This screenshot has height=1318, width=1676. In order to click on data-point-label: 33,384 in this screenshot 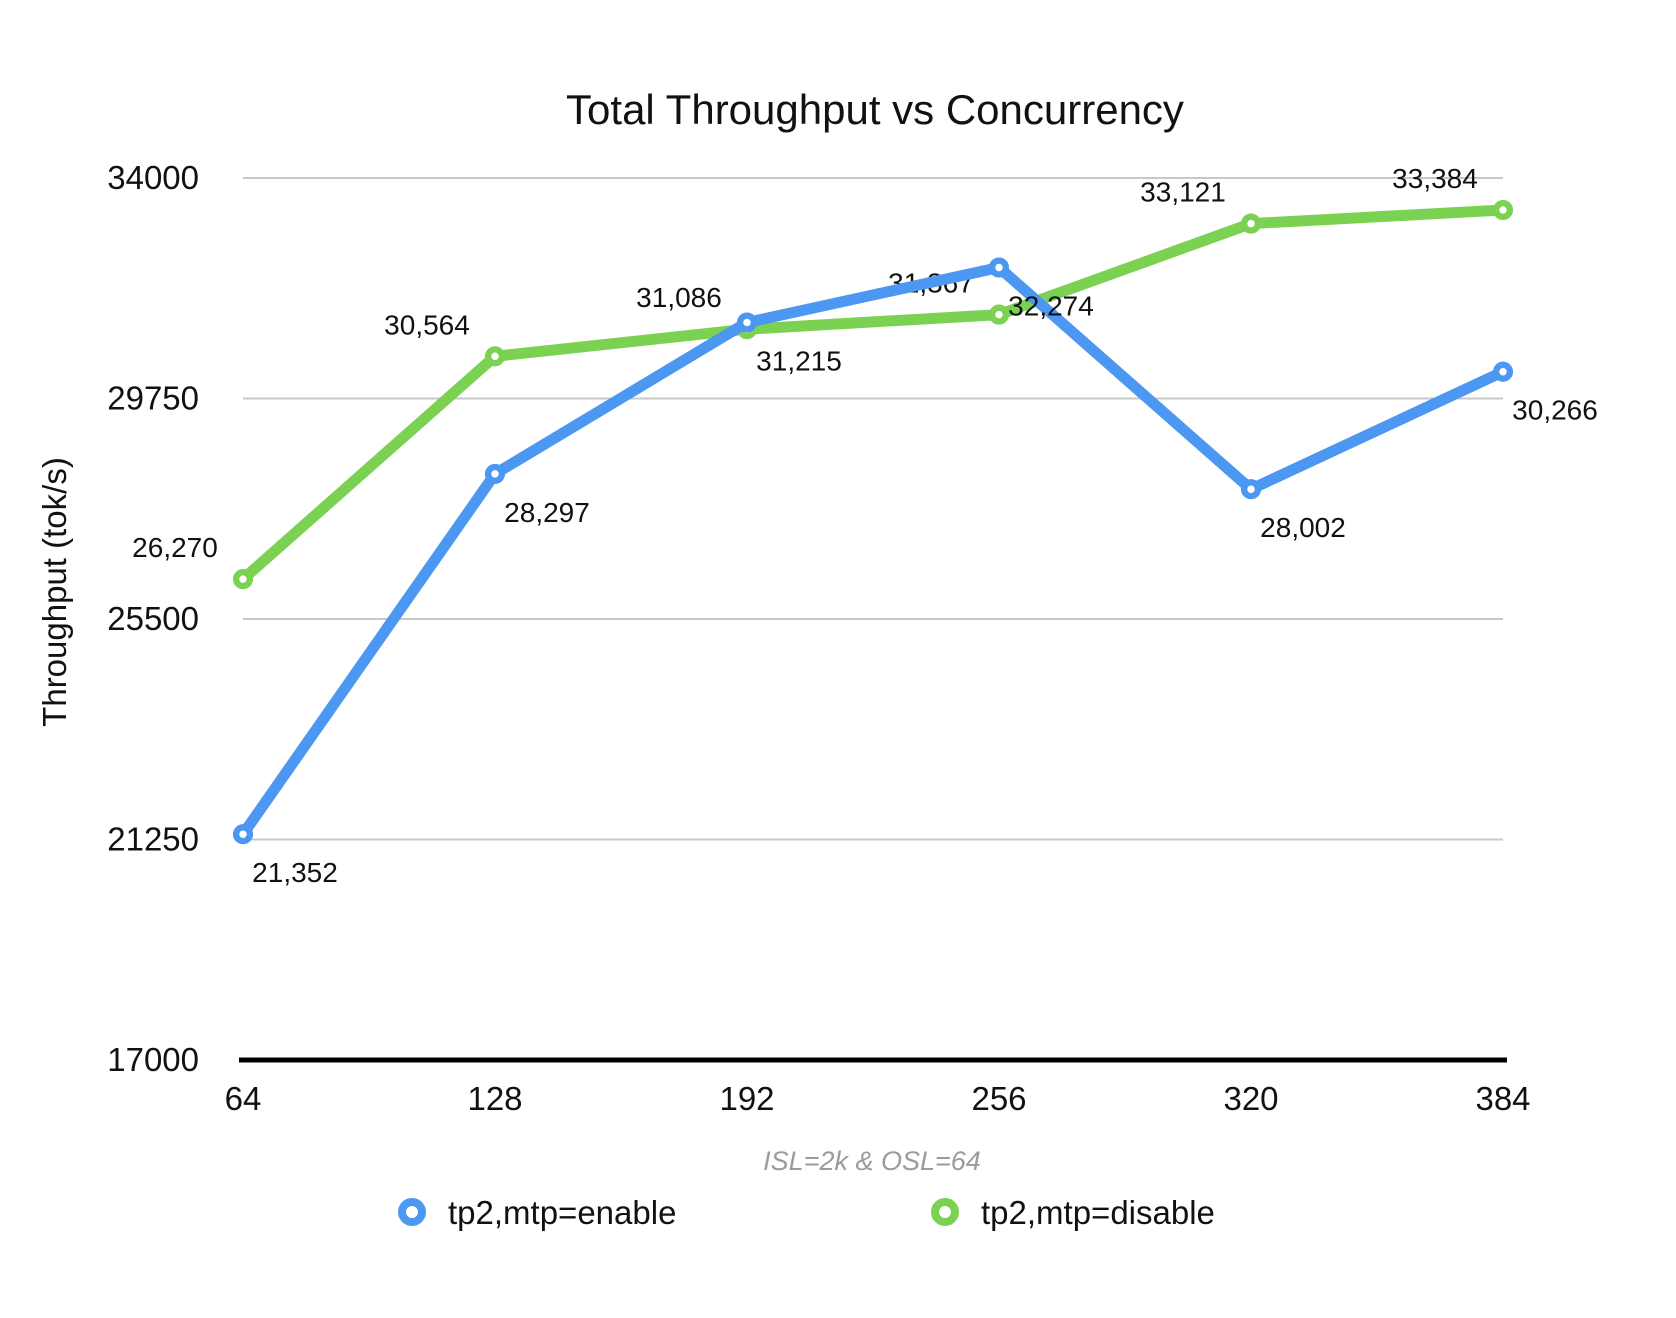, I will do `click(1435, 178)`.